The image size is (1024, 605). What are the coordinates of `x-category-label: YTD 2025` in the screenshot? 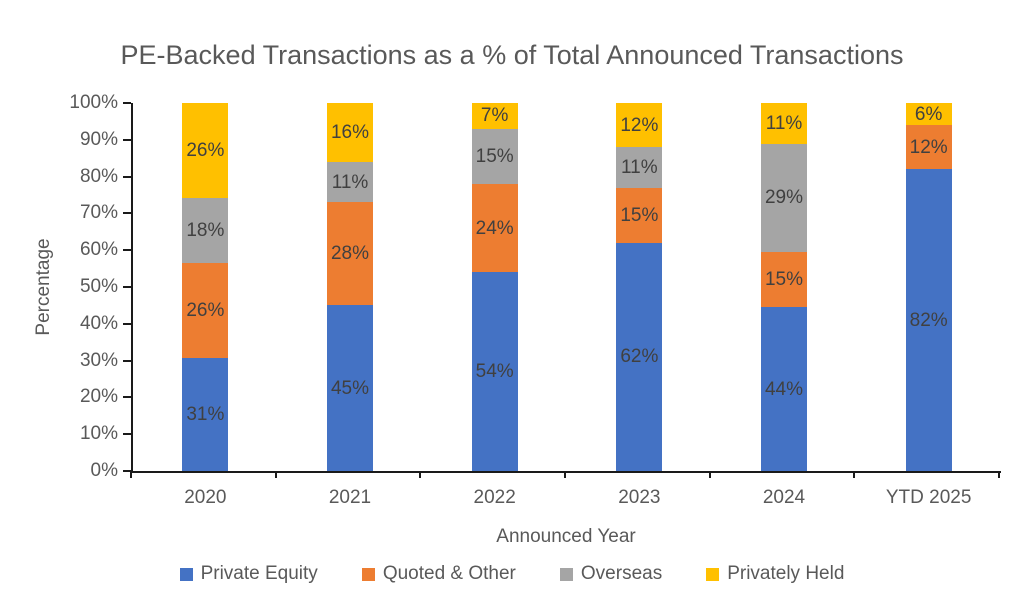 It's located at (928, 497).